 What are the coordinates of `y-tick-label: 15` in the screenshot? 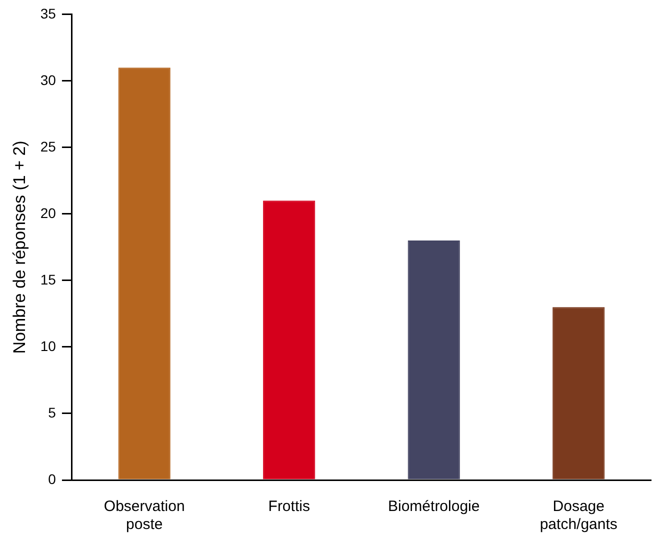 It's located at (48, 279).